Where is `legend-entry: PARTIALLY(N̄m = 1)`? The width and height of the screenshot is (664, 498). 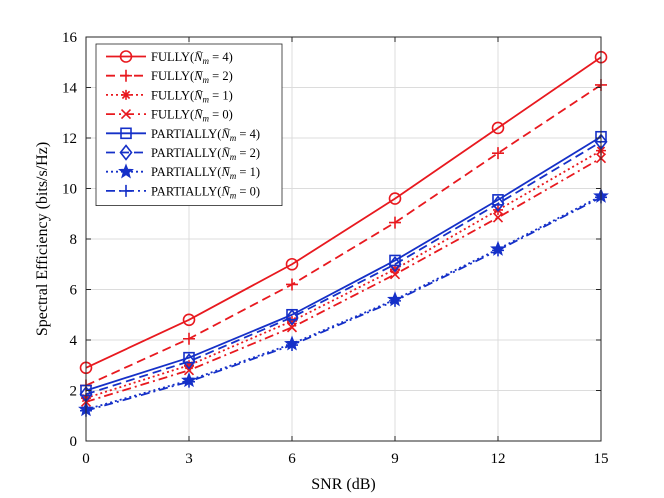
legend-entry: PARTIALLY(N̄m = 1) is located at coordinates (183, 172).